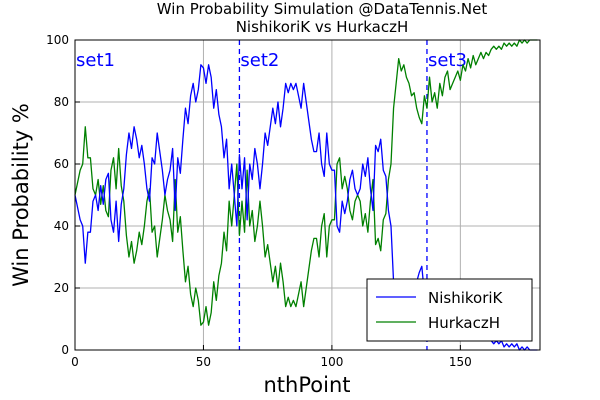  What do you see at coordinates (61, 226) in the screenshot?
I see `y-tick-label: 40` at bounding box center [61, 226].